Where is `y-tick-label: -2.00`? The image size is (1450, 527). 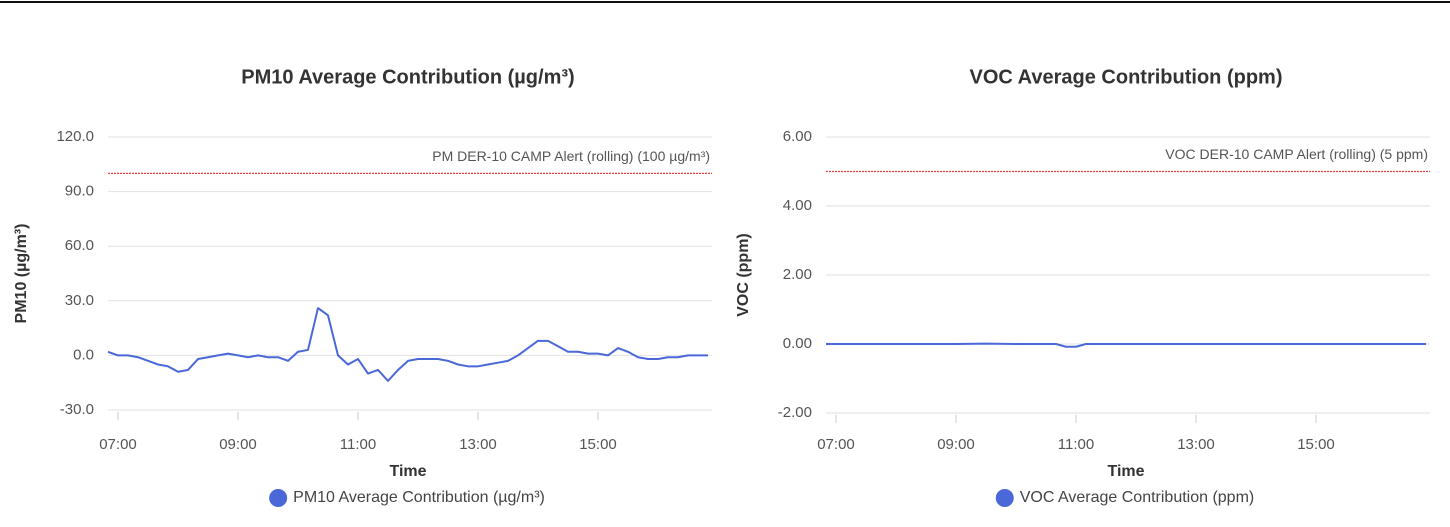
y-tick-label: -2.00 is located at coordinates (795, 412).